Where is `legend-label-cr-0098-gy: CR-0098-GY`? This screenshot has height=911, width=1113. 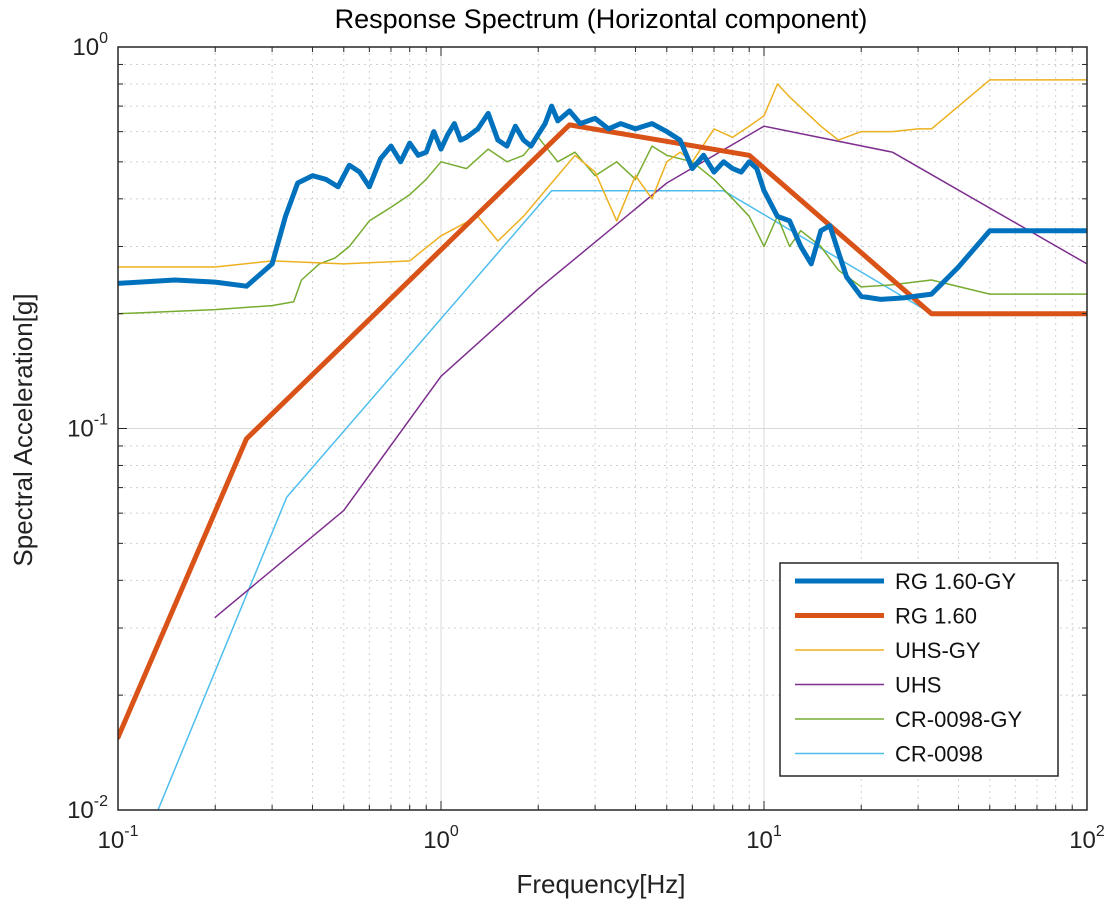 legend-label-cr-0098-gy: CR-0098-GY is located at coordinates (958, 719).